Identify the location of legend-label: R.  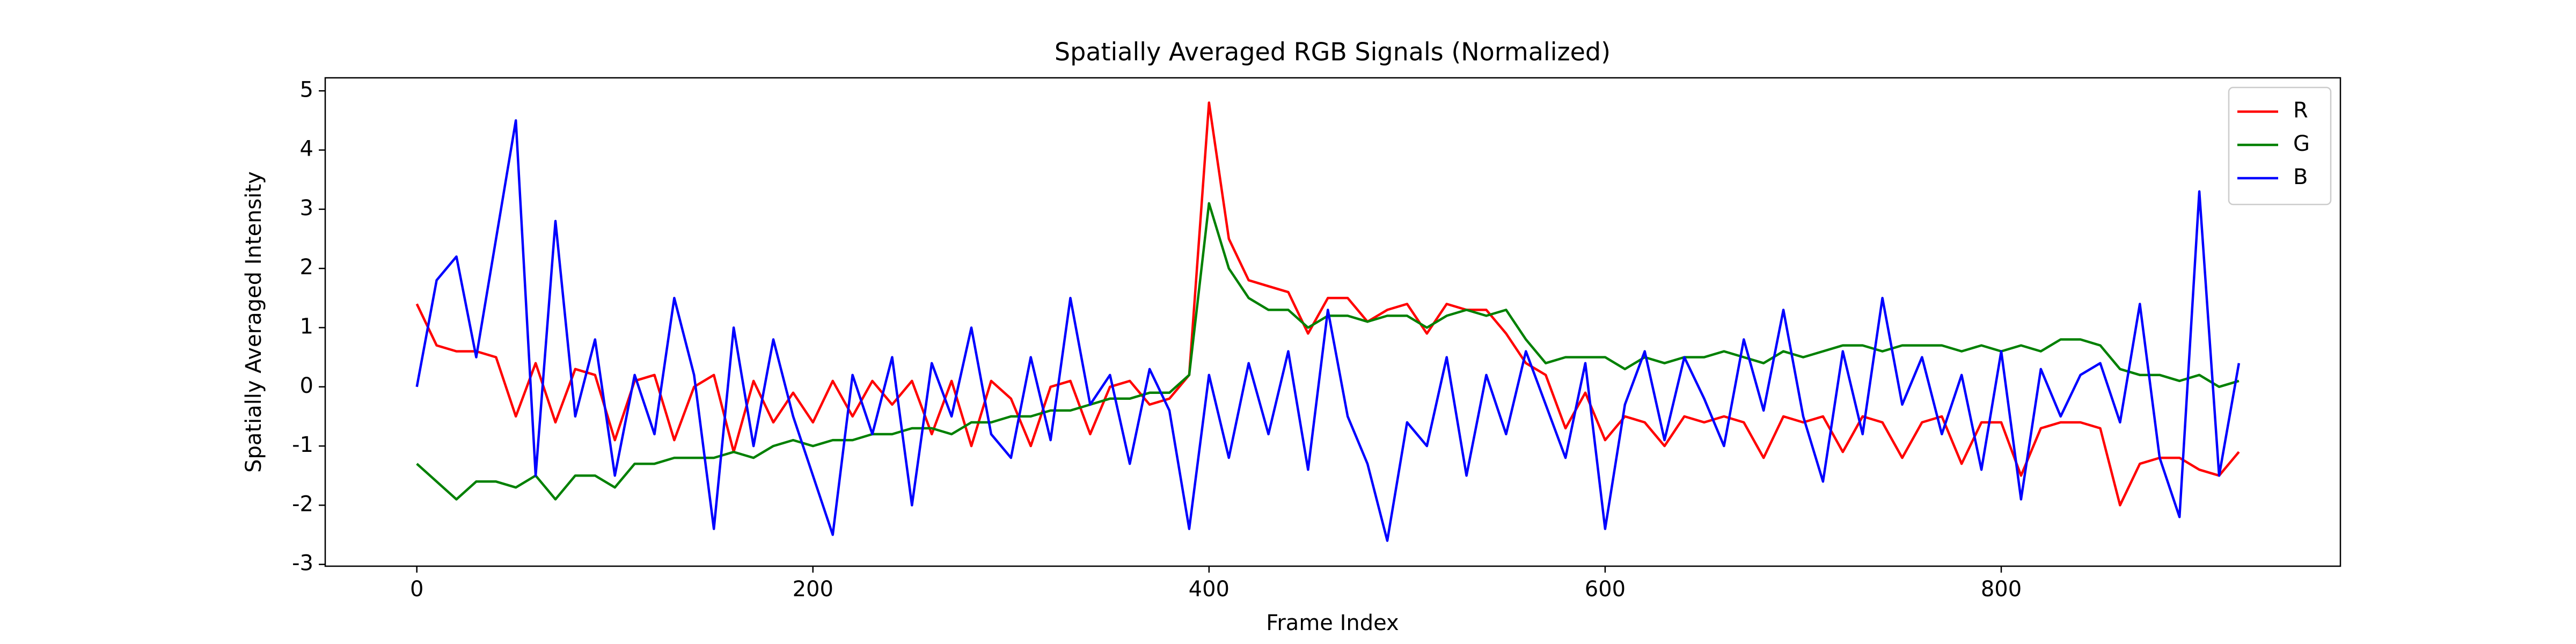
(2300, 110).